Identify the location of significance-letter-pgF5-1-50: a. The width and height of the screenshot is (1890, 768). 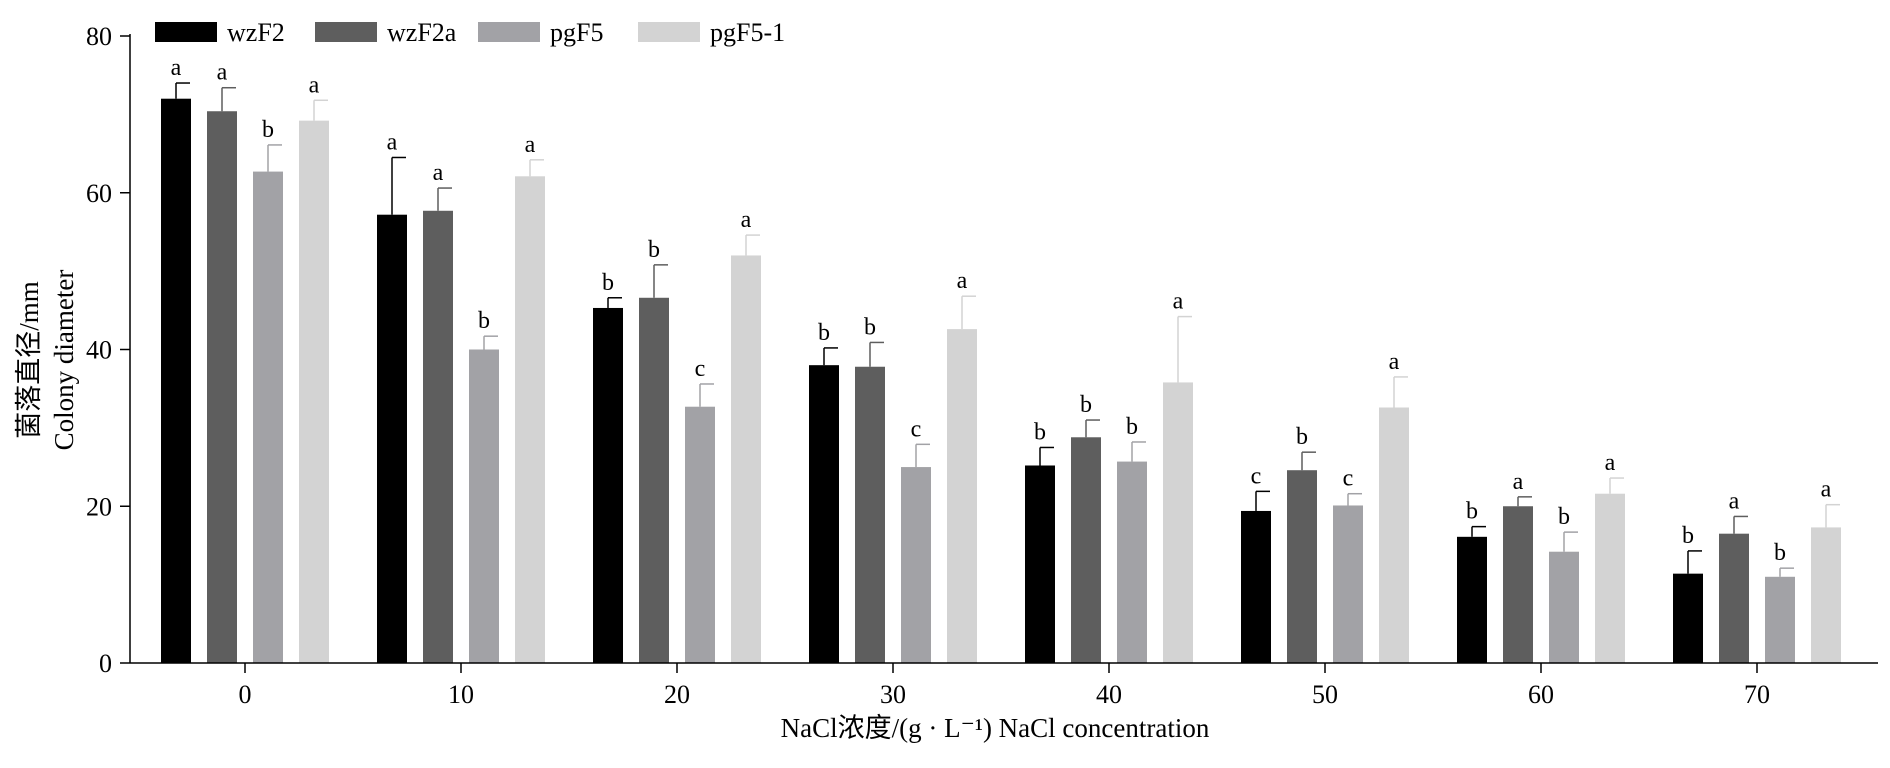
(1394, 362).